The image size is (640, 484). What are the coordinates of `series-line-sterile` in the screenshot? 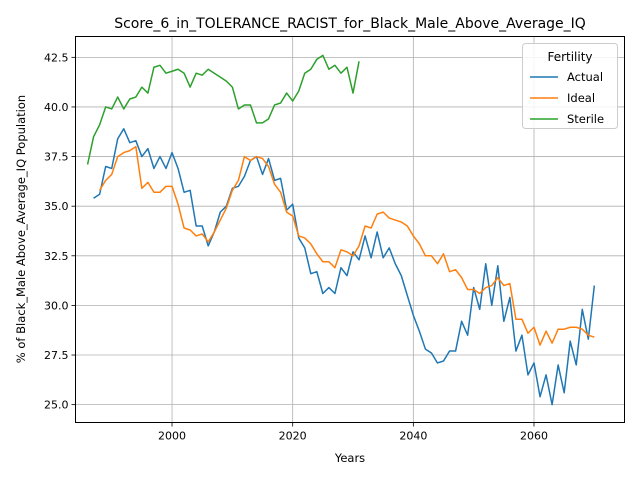 It's located at (223, 109).